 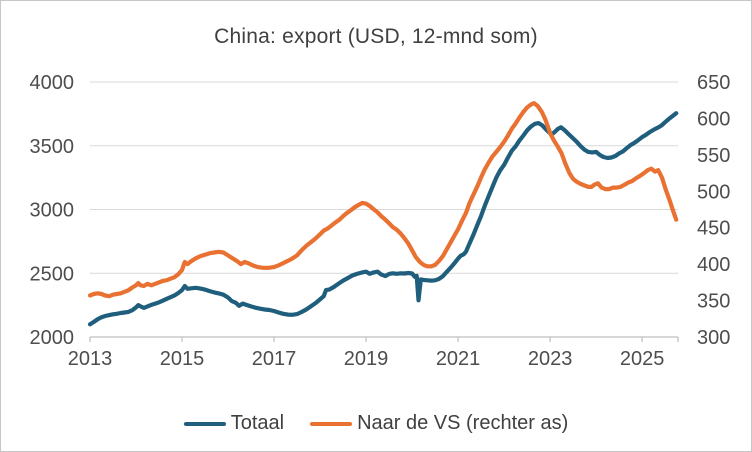 What do you see at coordinates (713, 229) in the screenshot?
I see `y-right-tick-label: 450` at bounding box center [713, 229].